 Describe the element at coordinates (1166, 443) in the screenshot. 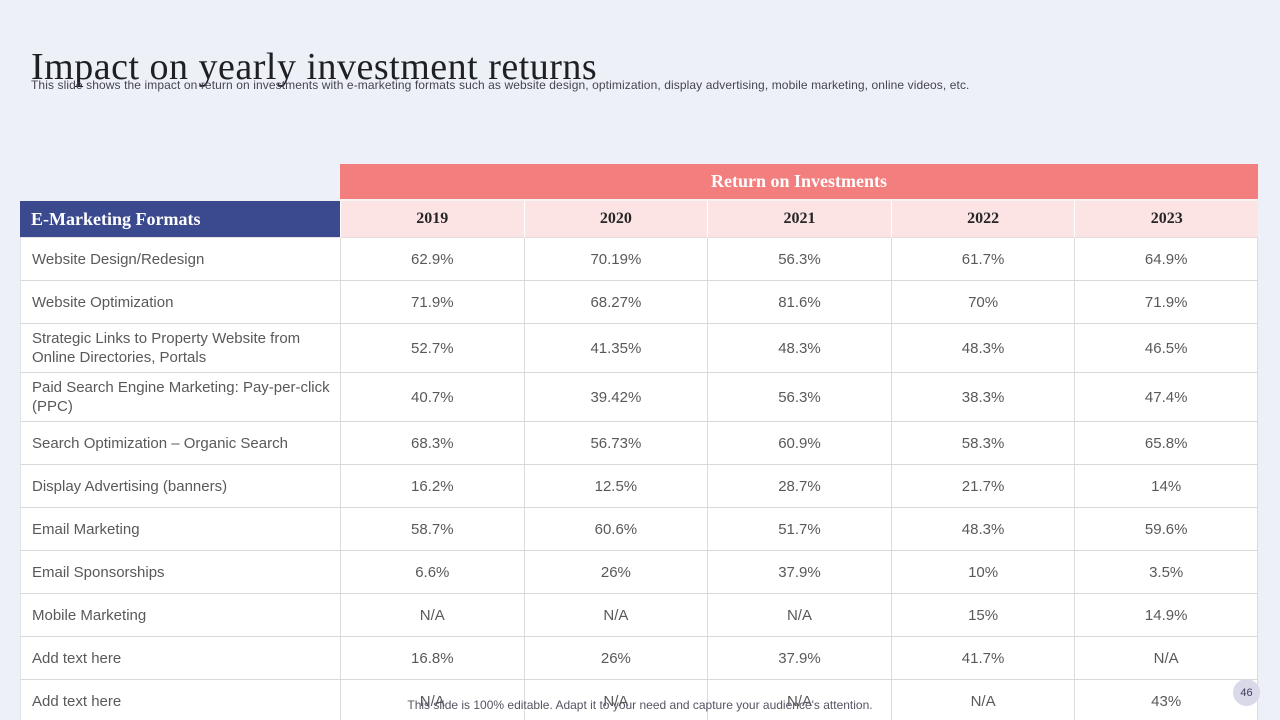

I see `row-value: 65.8%` at that location.